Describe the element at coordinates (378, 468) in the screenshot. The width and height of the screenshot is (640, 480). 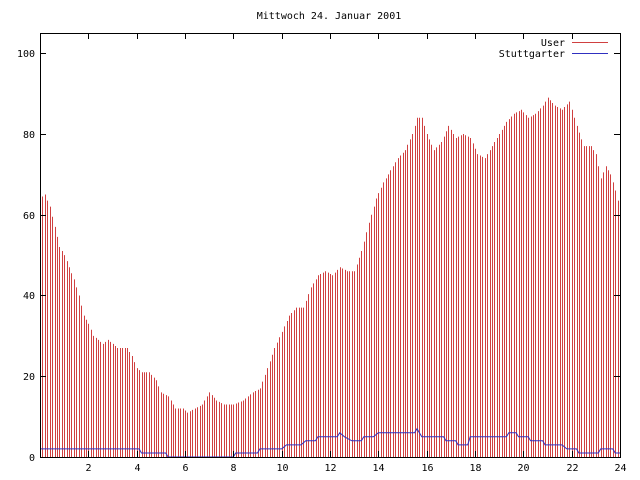
I see `x-tick-label: 14` at that location.